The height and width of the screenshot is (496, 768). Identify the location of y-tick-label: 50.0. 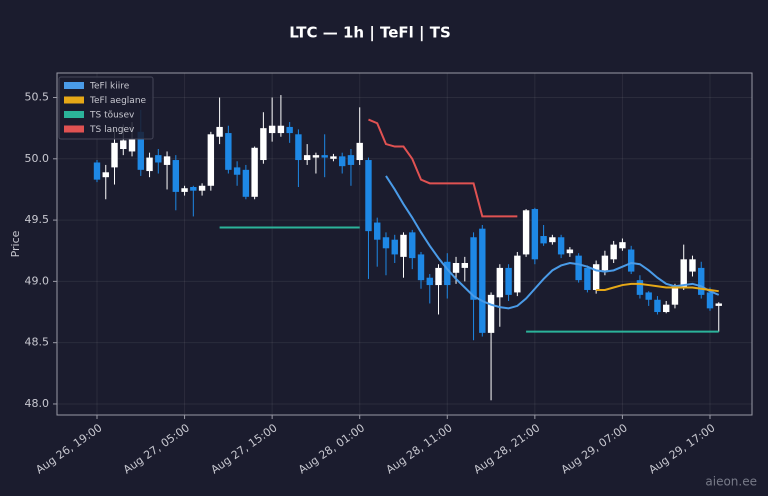
(37, 158).